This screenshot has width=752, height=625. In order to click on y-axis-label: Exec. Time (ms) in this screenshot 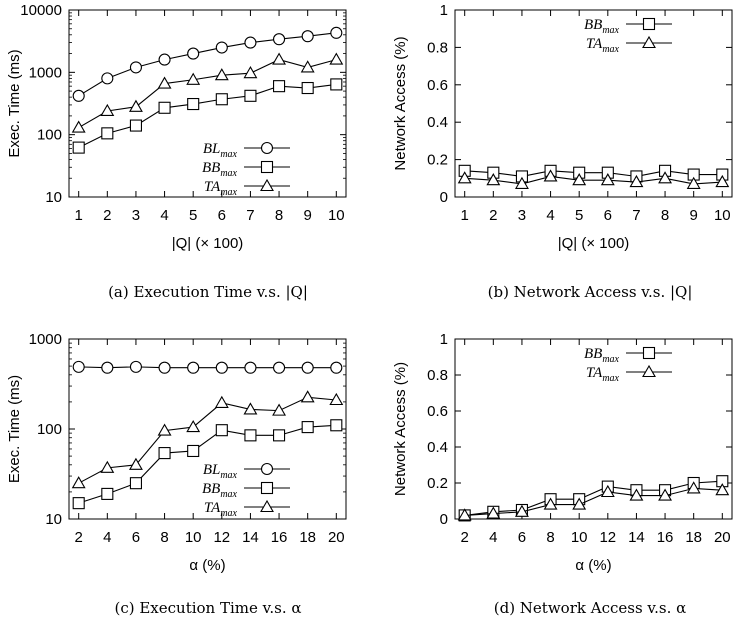, I will do `click(14, 429)`.